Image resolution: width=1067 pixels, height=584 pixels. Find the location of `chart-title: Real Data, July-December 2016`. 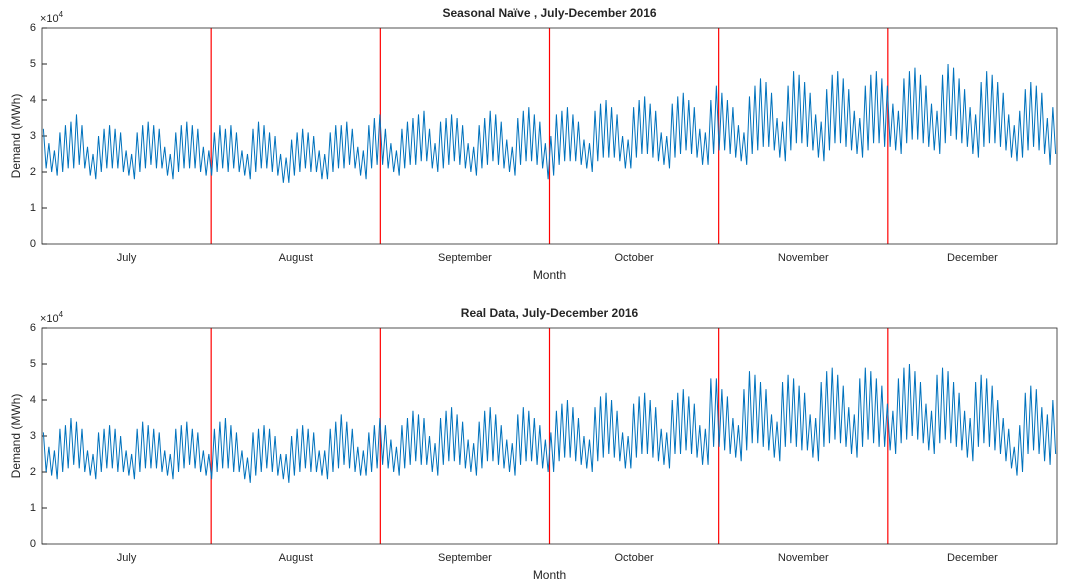

chart-title: Real Data, July-December 2016 is located at coordinates (550, 313).